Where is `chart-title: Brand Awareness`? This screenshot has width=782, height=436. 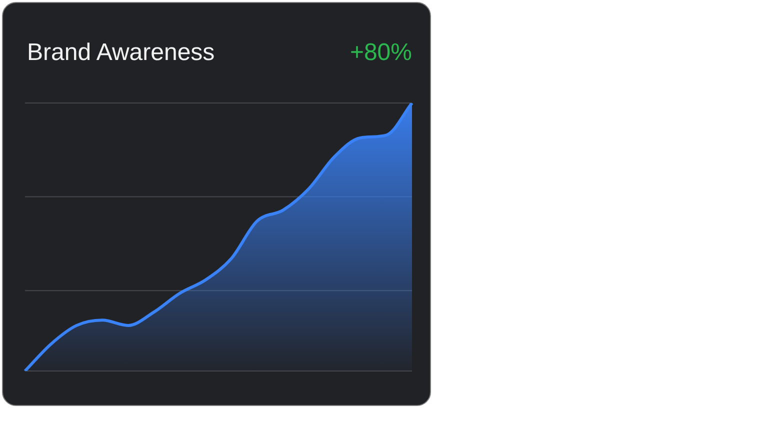
chart-title: Brand Awareness is located at coordinates (121, 53).